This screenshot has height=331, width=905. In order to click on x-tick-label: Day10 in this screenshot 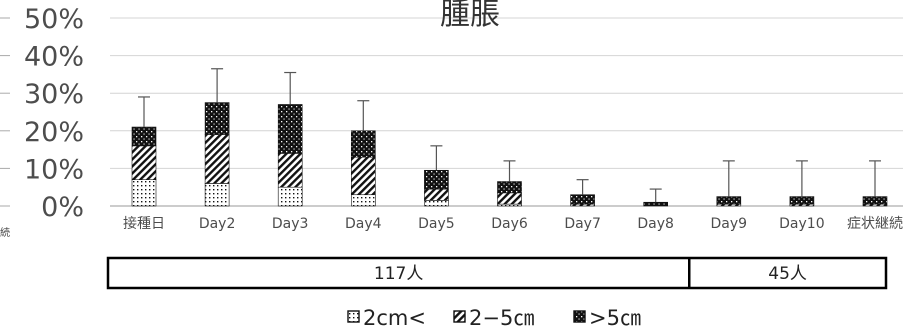, I will do `click(801, 224)`.